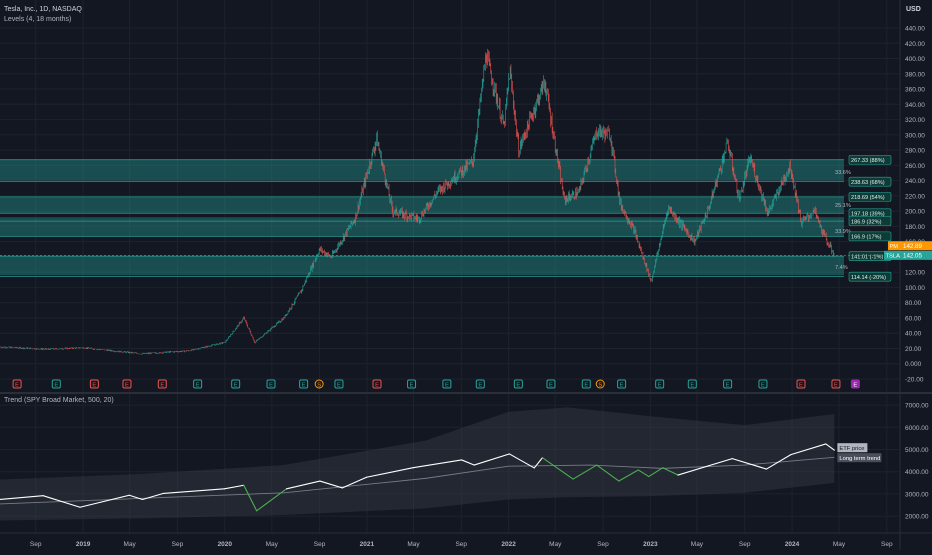 The width and height of the screenshot is (932, 555). Describe the element at coordinates (915, 105) in the screenshot. I see `y-tick-label: 340.00` at that location.